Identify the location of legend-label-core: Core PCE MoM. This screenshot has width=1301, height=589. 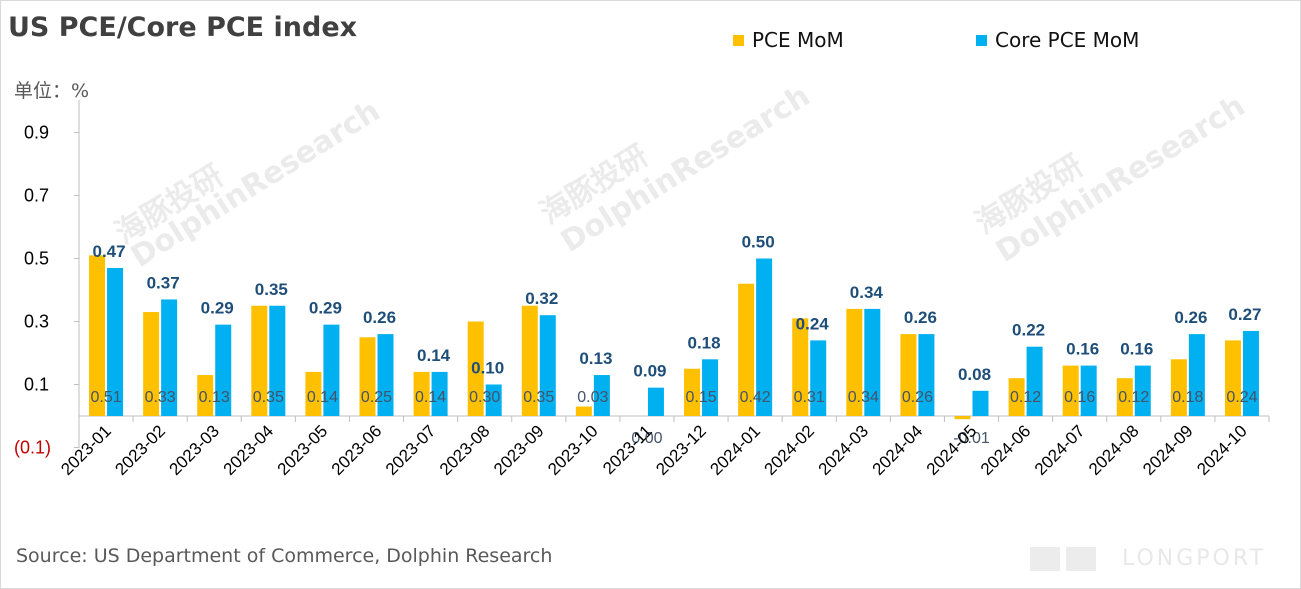
(1067, 40).